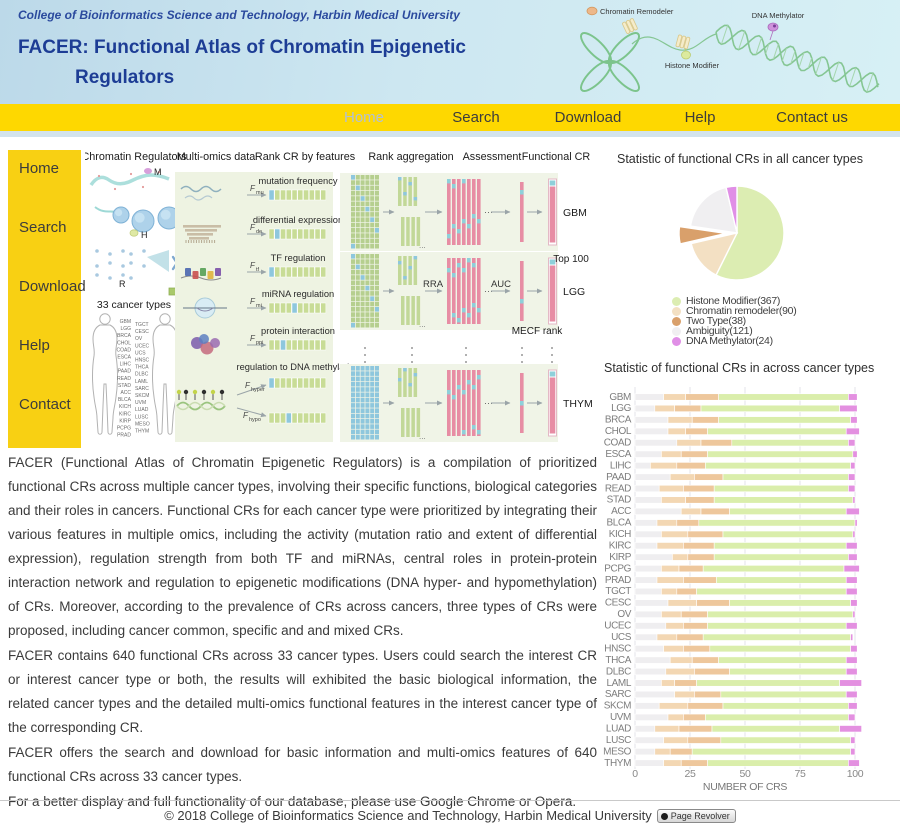  Describe the element at coordinates (140, 403) in the screenshot. I see `cancer-code: UVM` at that location.